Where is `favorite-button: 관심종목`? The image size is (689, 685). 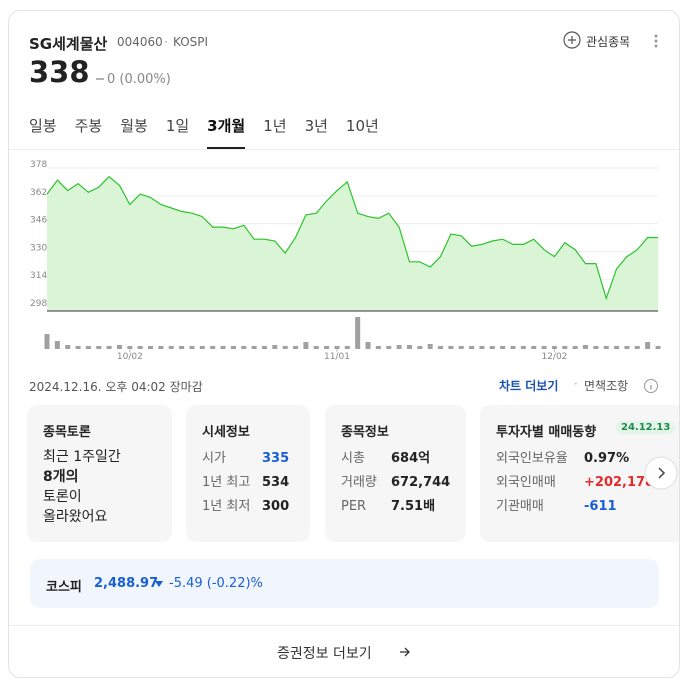
favorite-button: 관심종목 is located at coordinates (608, 42).